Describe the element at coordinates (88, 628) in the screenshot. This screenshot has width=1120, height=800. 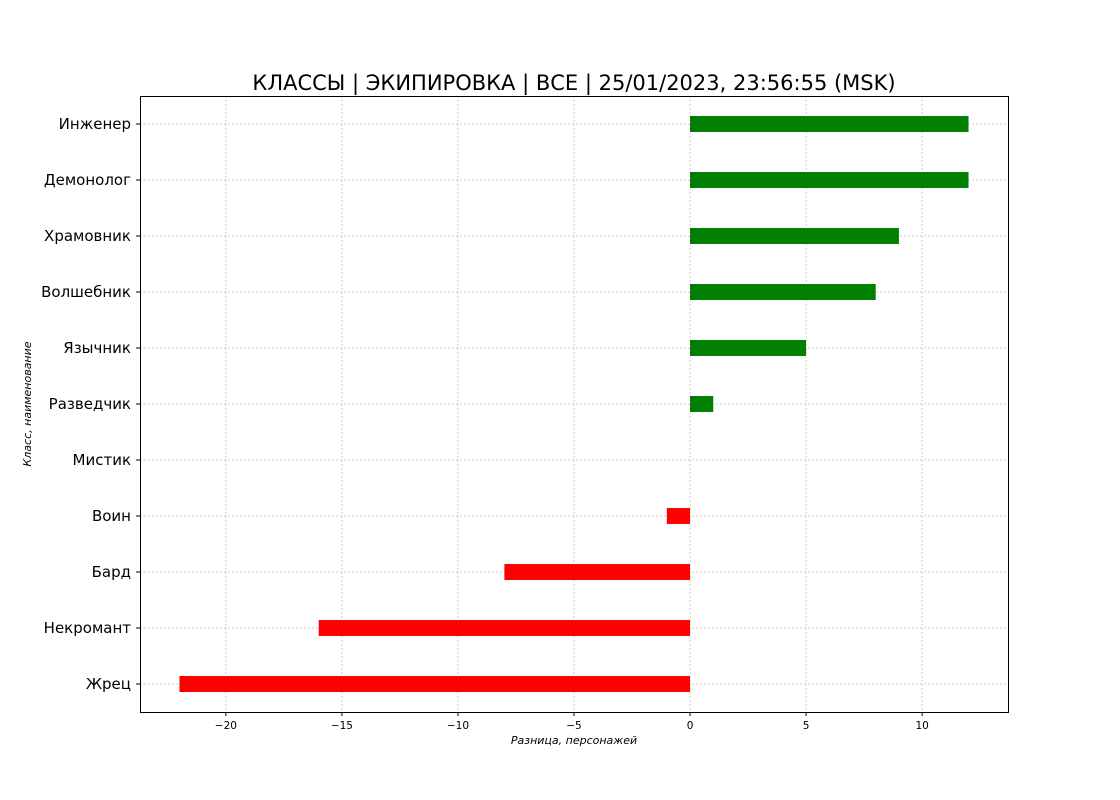
I see `category-label: Некромант` at that location.